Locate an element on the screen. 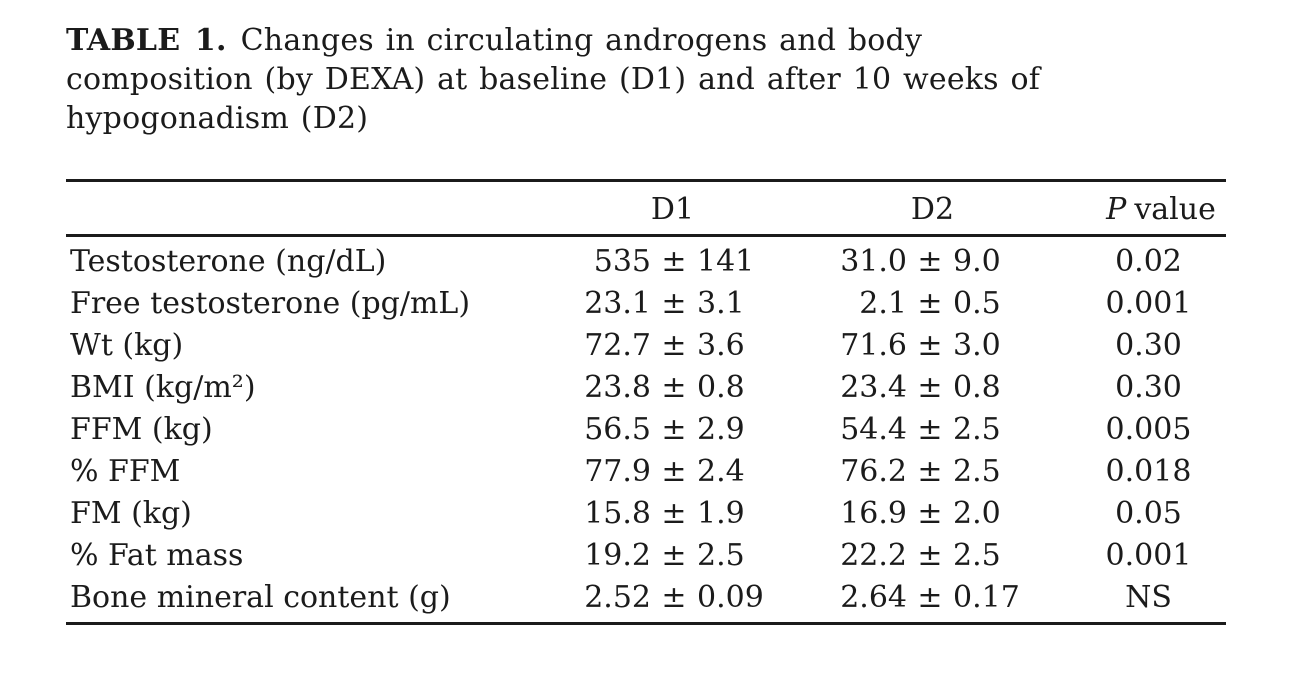 The height and width of the screenshot is (688, 1300). d2-mean: 54.4 is located at coordinates (873, 429).